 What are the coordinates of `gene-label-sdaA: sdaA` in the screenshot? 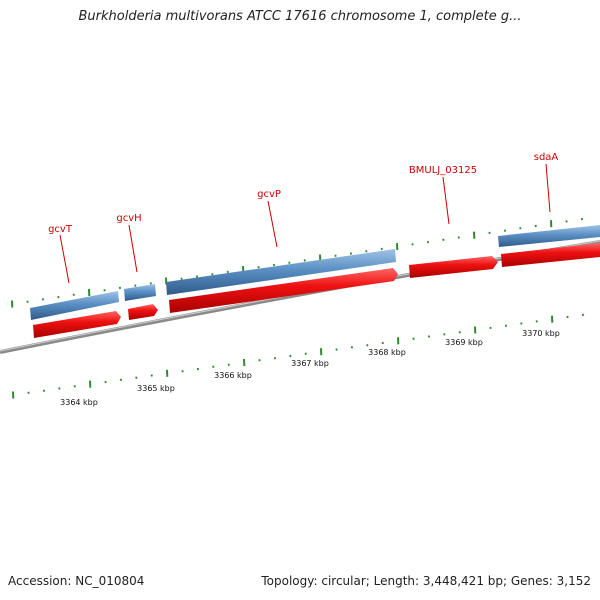 It's located at (546, 157).